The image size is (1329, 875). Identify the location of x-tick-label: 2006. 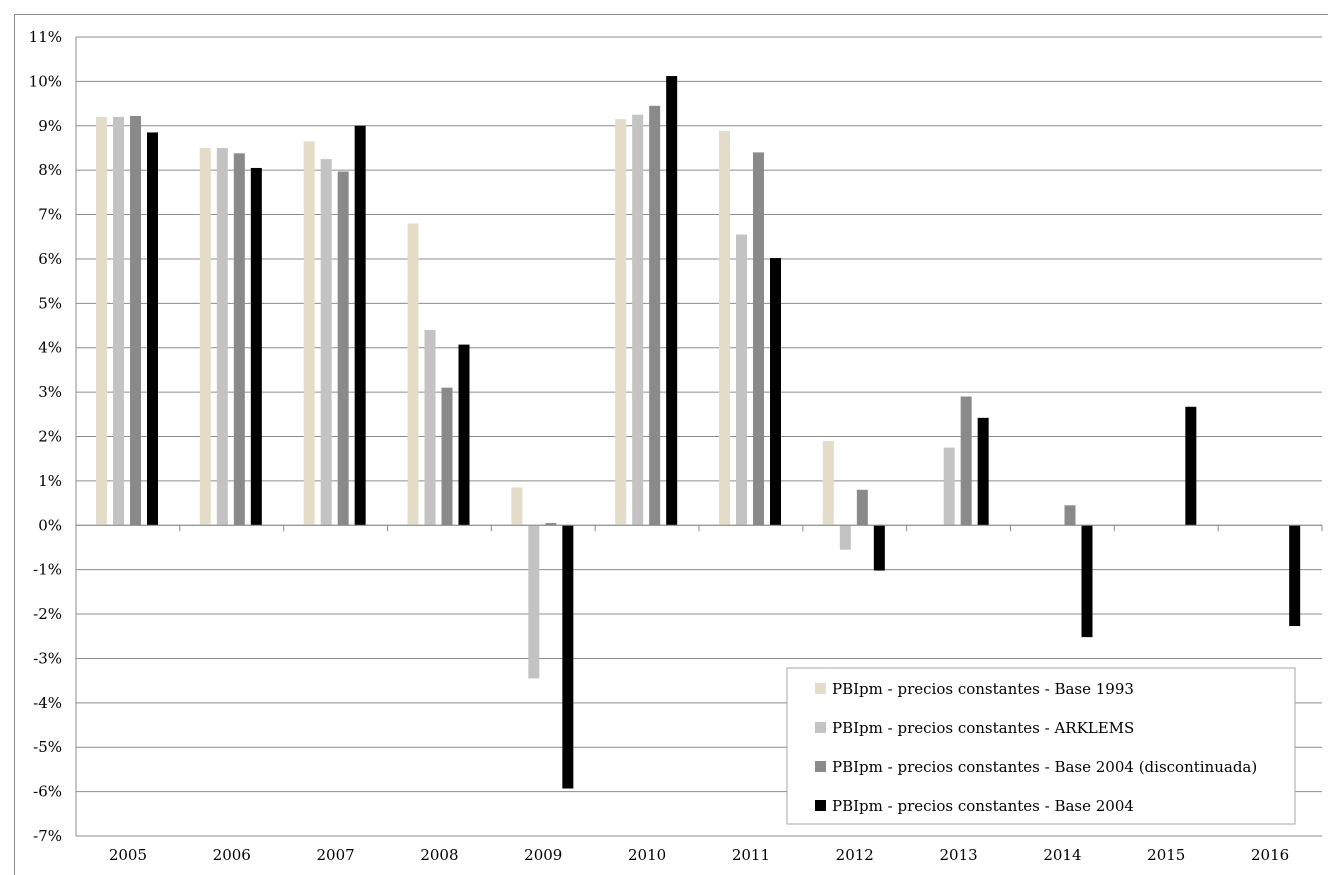
(232, 855).